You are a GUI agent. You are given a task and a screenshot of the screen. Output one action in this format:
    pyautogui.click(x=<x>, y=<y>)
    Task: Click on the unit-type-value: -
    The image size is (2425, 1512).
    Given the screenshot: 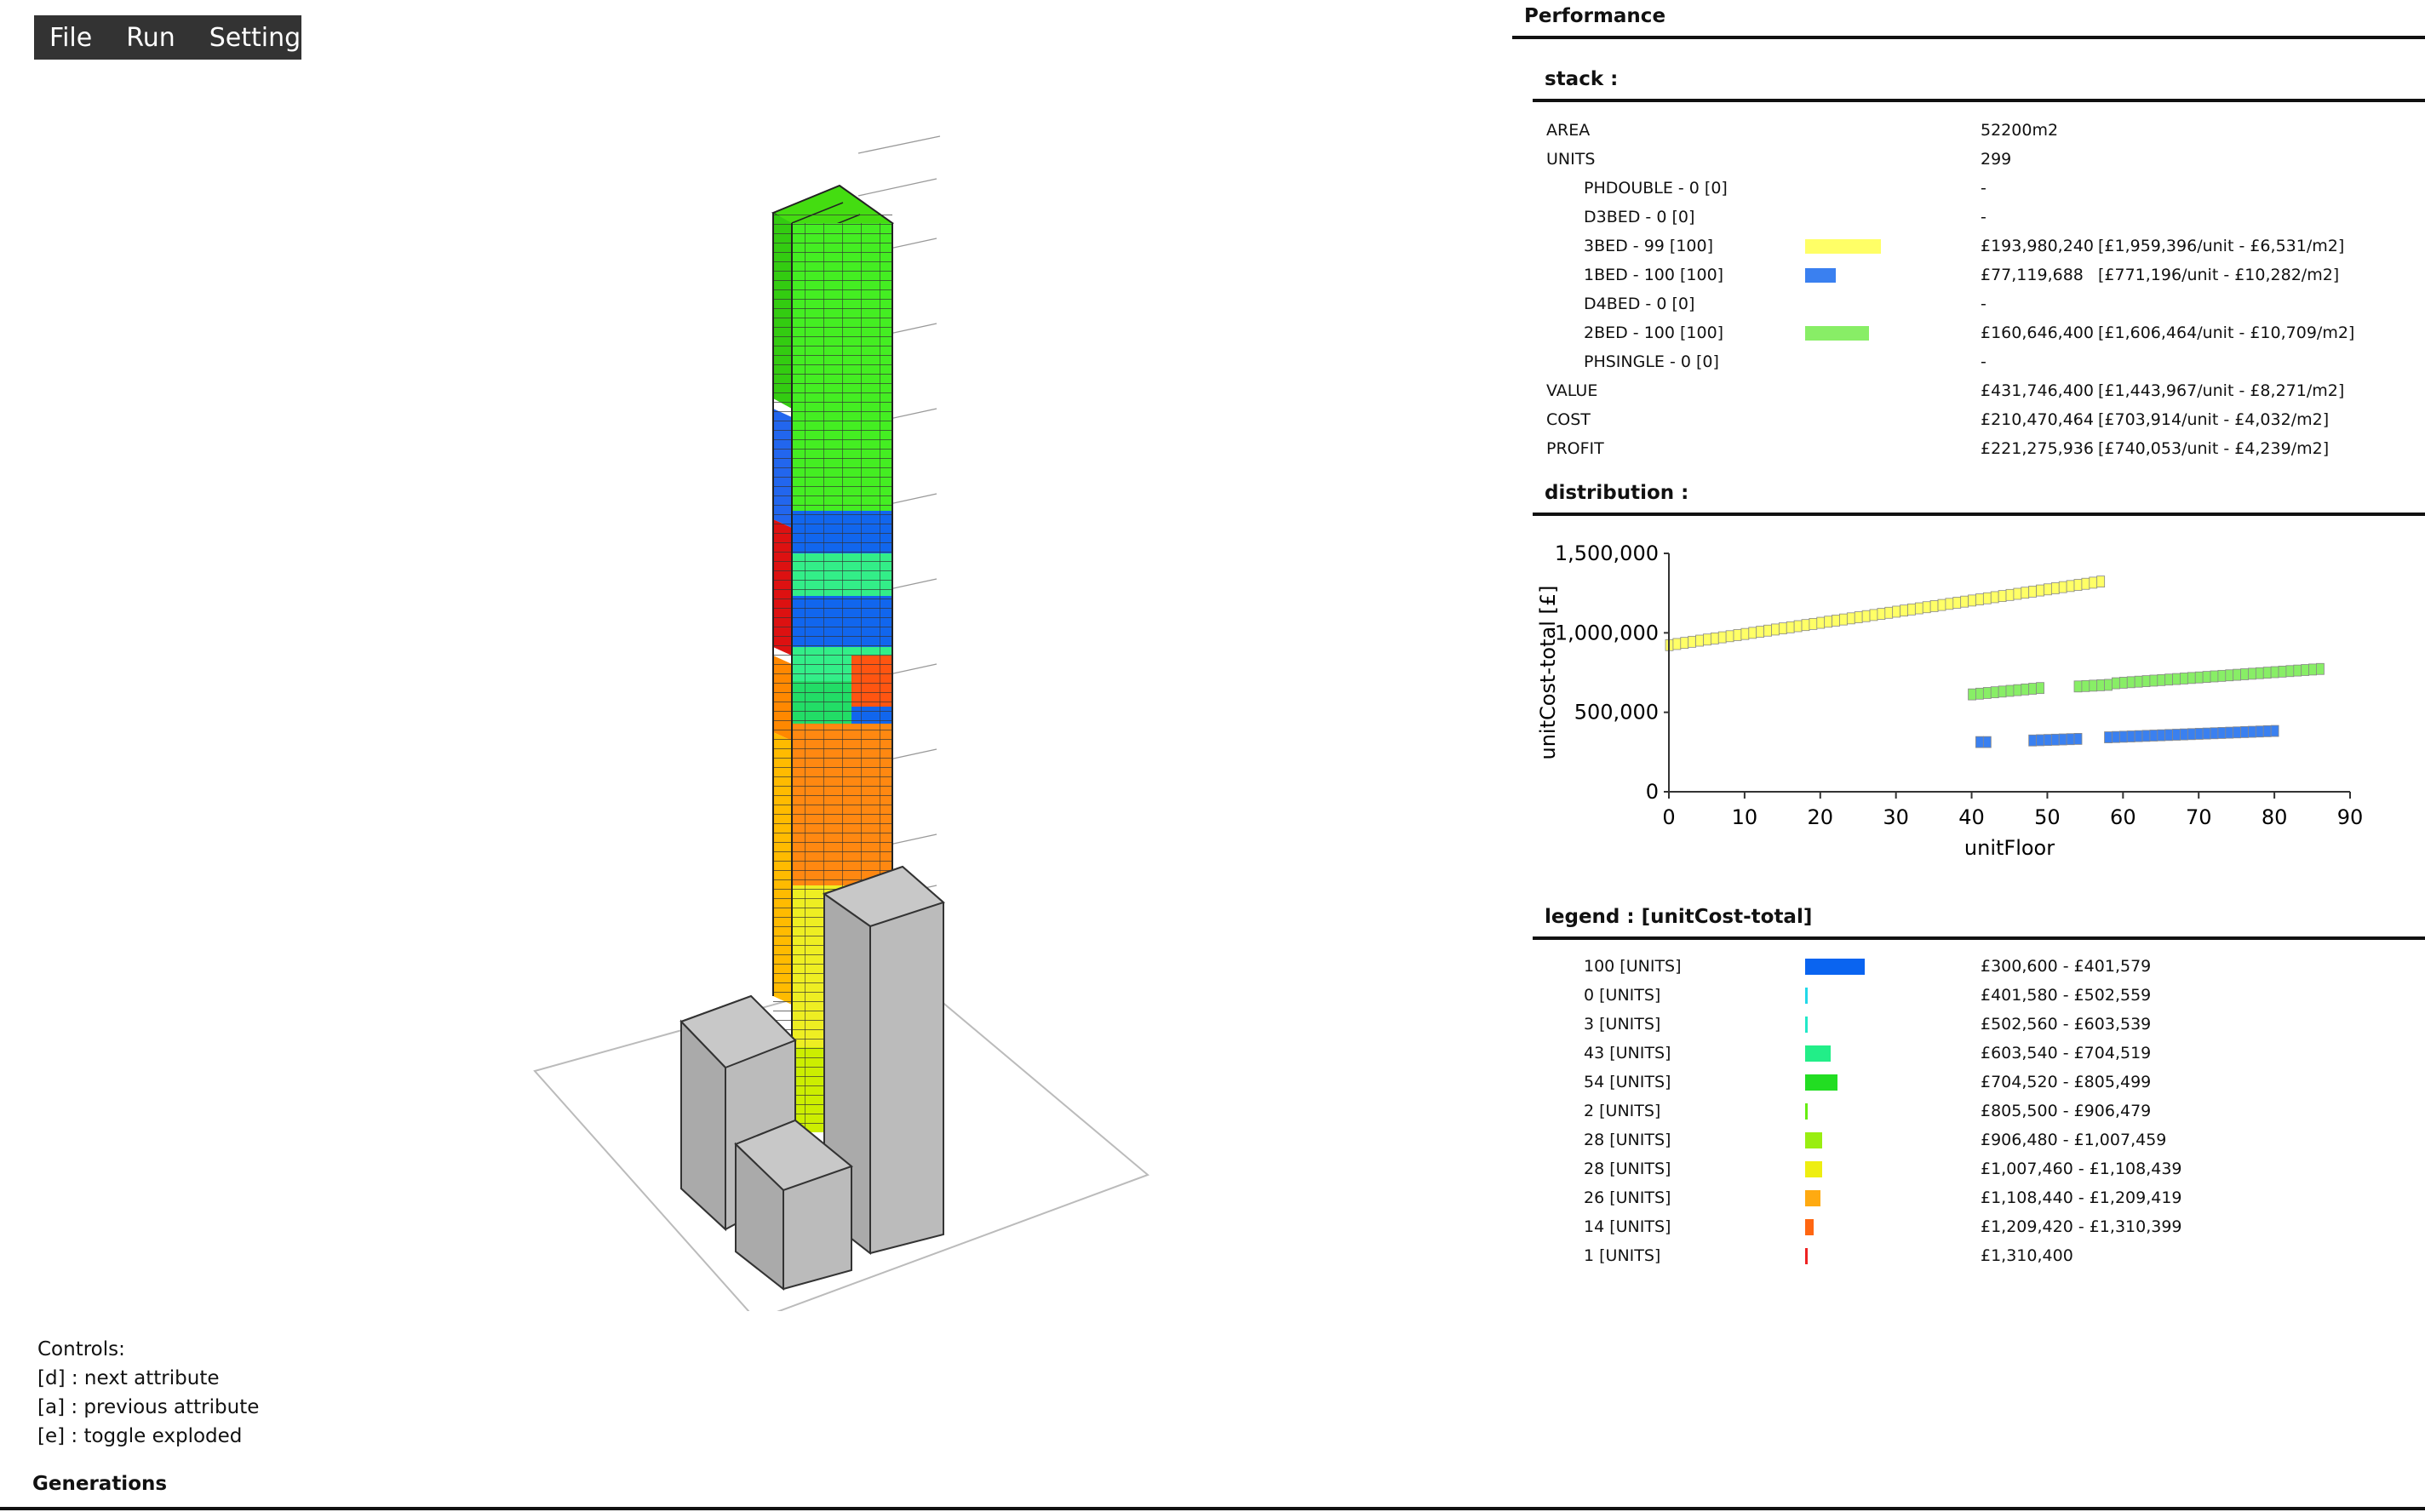 What is the action you would take?
    pyautogui.click(x=1983, y=304)
    